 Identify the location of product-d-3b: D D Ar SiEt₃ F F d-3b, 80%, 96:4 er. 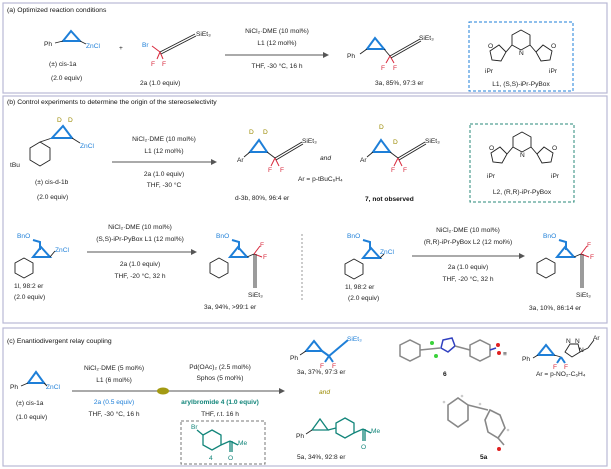
(276, 165).